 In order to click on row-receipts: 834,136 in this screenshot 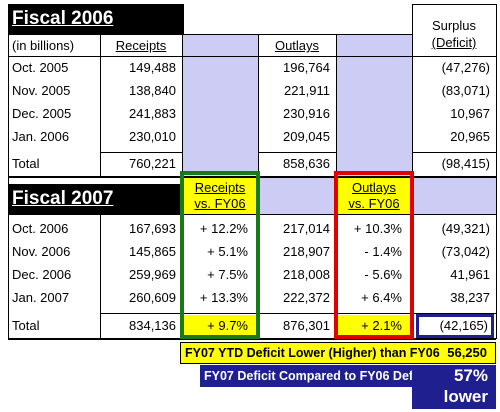, I will do `click(152, 325)`.